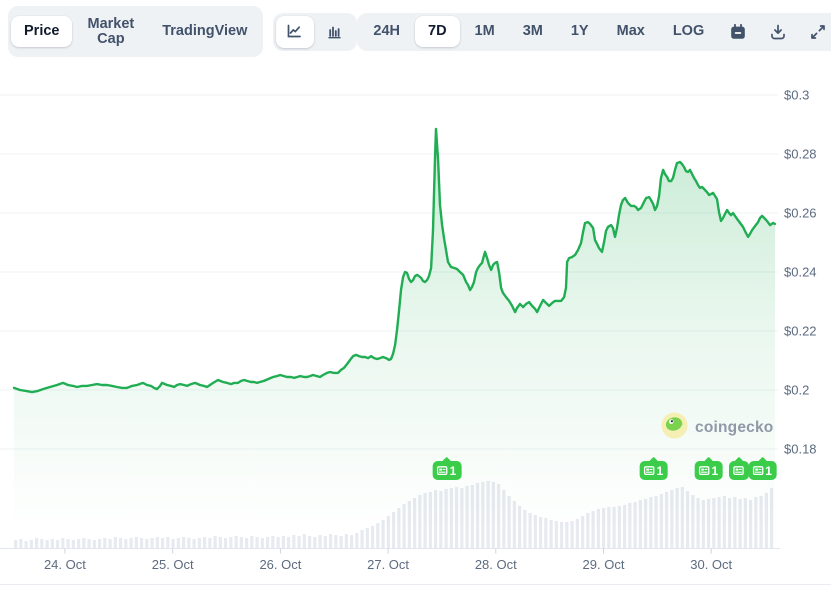  What do you see at coordinates (110, 31) in the screenshot?
I see `tab-market-cap: Market Cap` at bounding box center [110, 31].